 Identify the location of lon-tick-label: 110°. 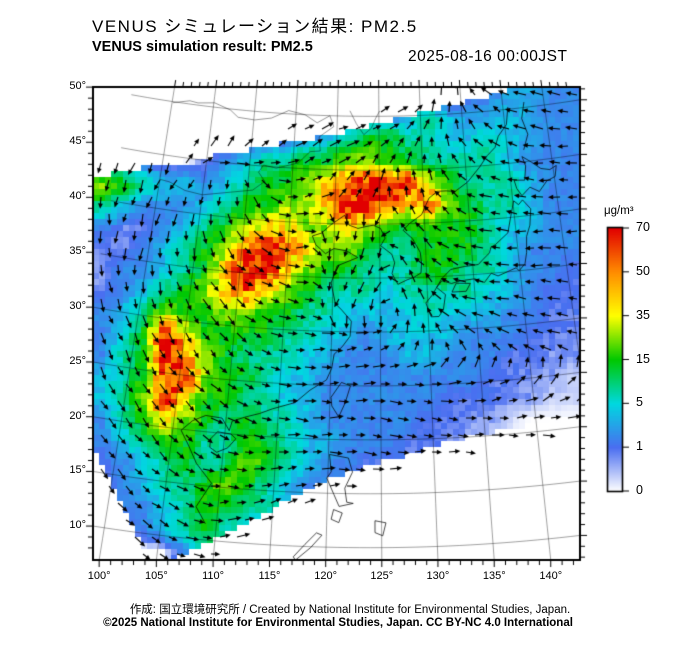
(213, 576).